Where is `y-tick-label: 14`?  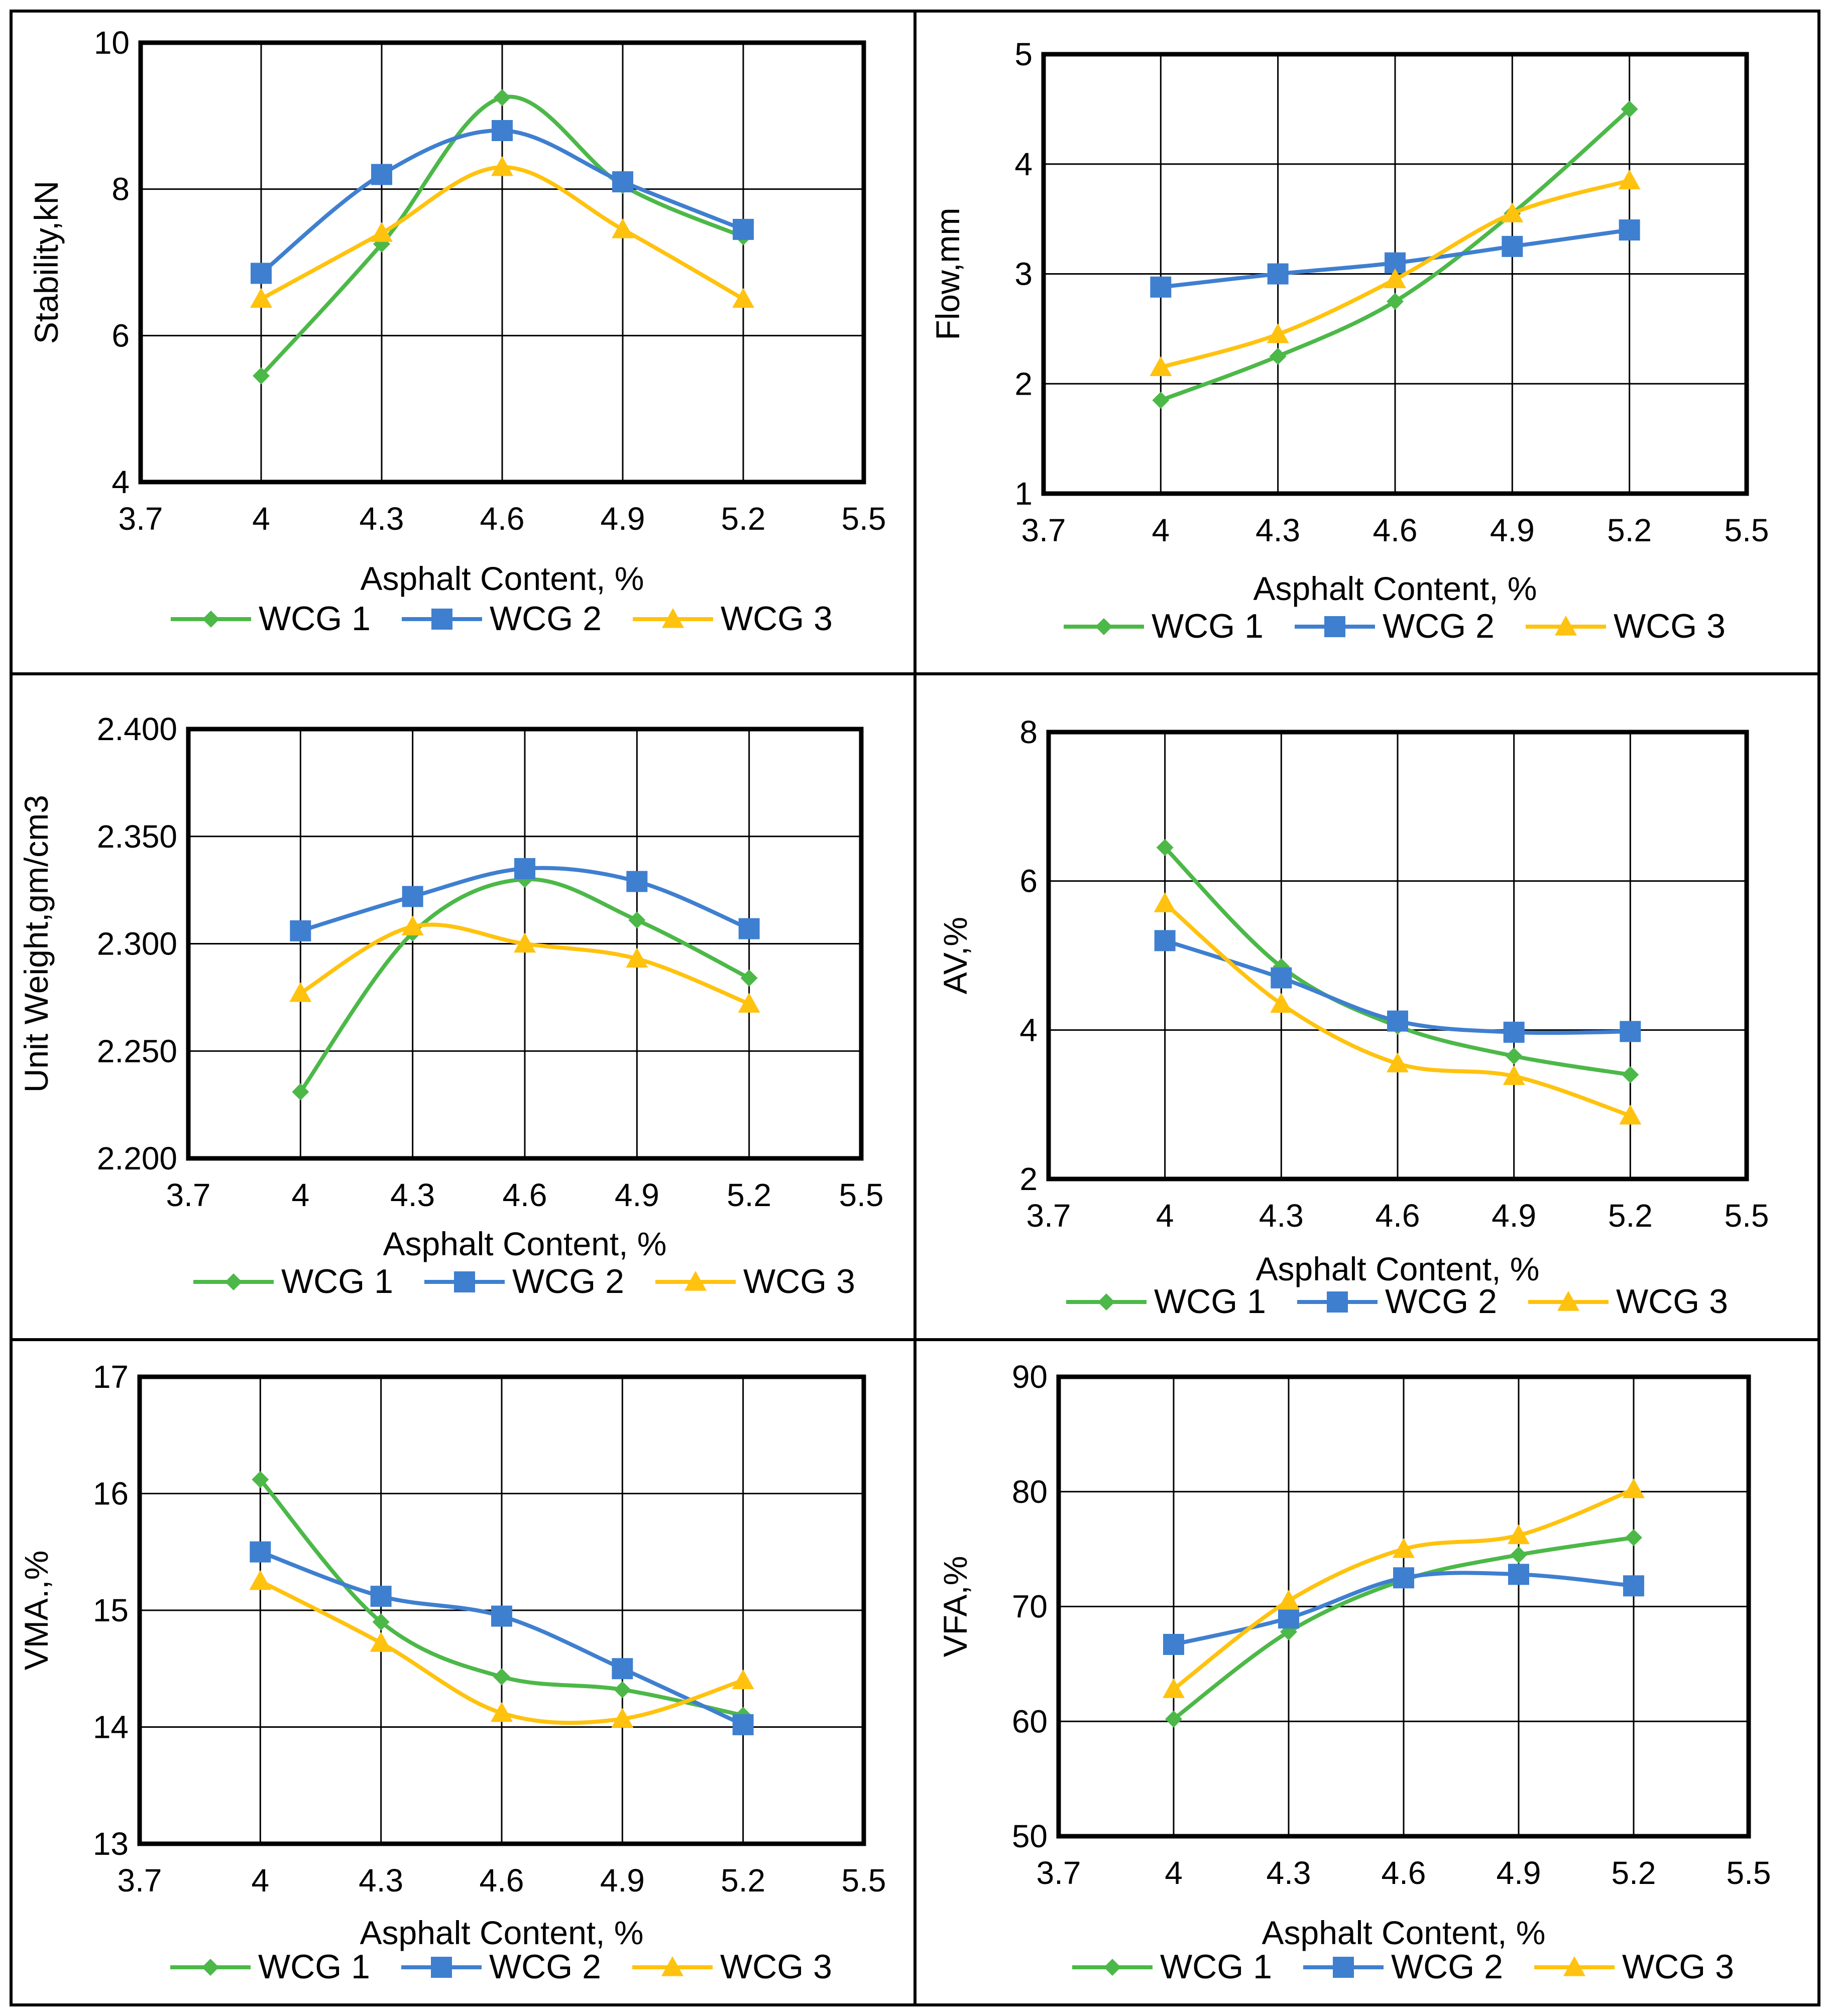
y-tick-label: 14 is located at coordinates (111, 1727).